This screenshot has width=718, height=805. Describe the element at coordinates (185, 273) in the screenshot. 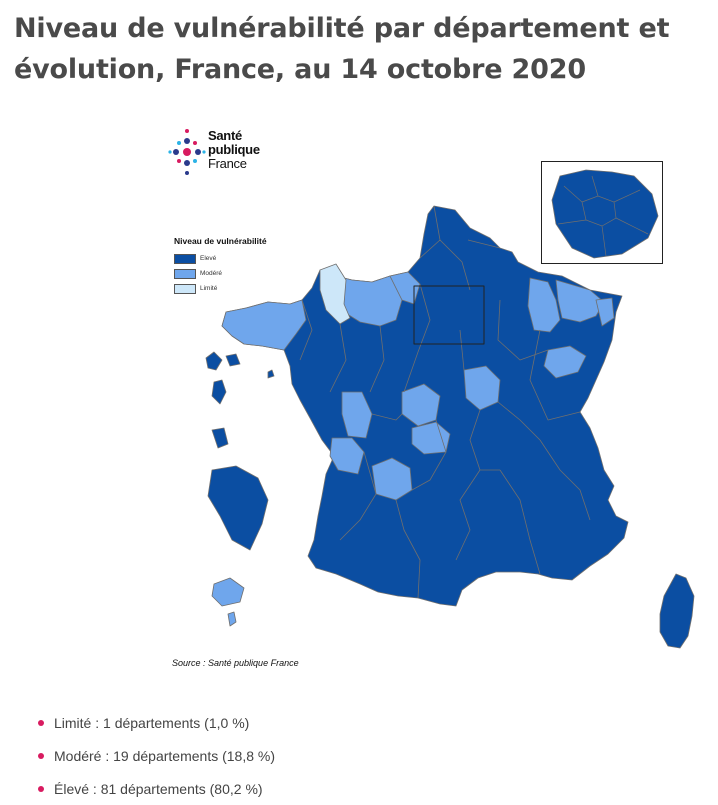

I see `legend-swatch-modere` at that location.